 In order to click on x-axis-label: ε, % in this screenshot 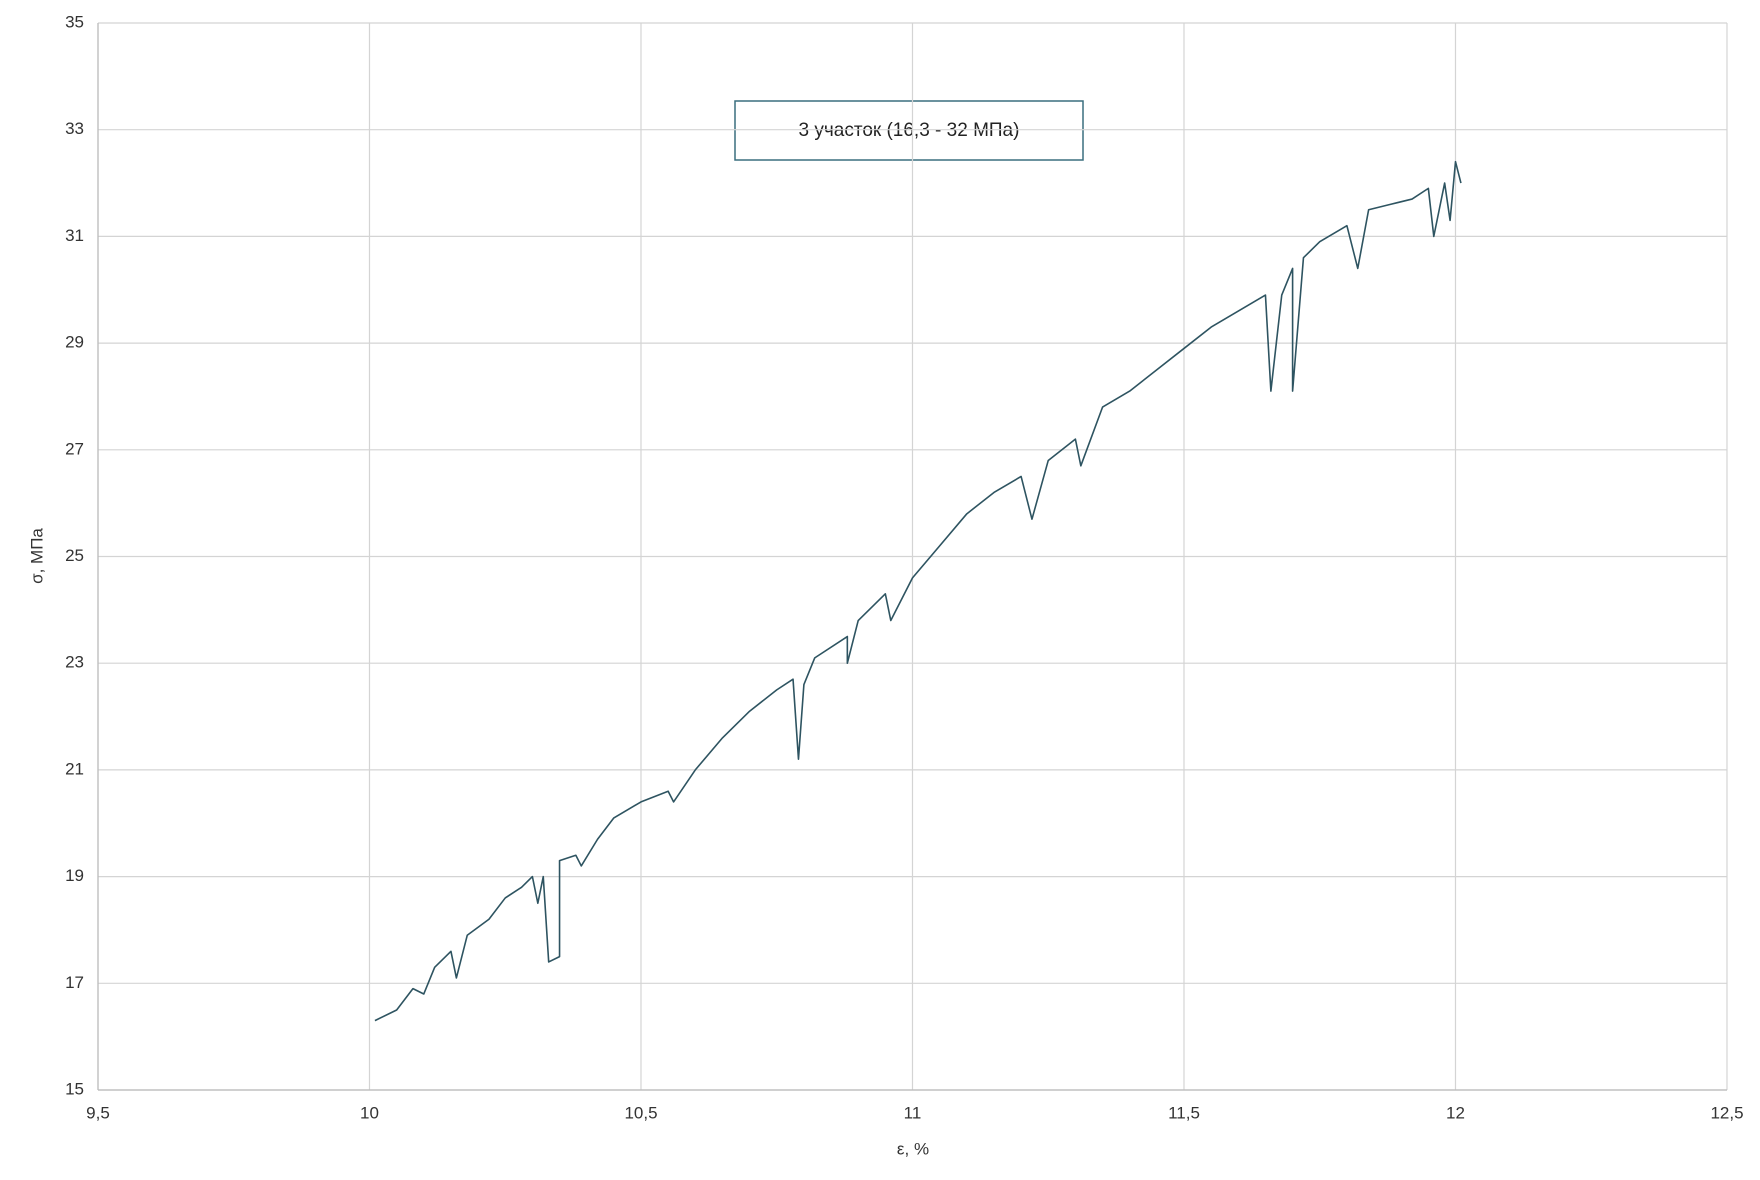, I will do `click(913, 1148)`.